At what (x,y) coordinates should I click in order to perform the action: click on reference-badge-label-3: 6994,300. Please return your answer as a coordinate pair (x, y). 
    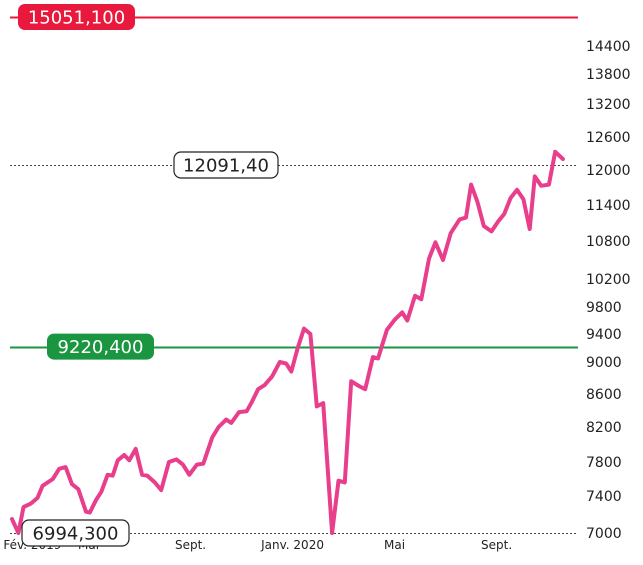
    Looking at the image, I should click on (76, 534).